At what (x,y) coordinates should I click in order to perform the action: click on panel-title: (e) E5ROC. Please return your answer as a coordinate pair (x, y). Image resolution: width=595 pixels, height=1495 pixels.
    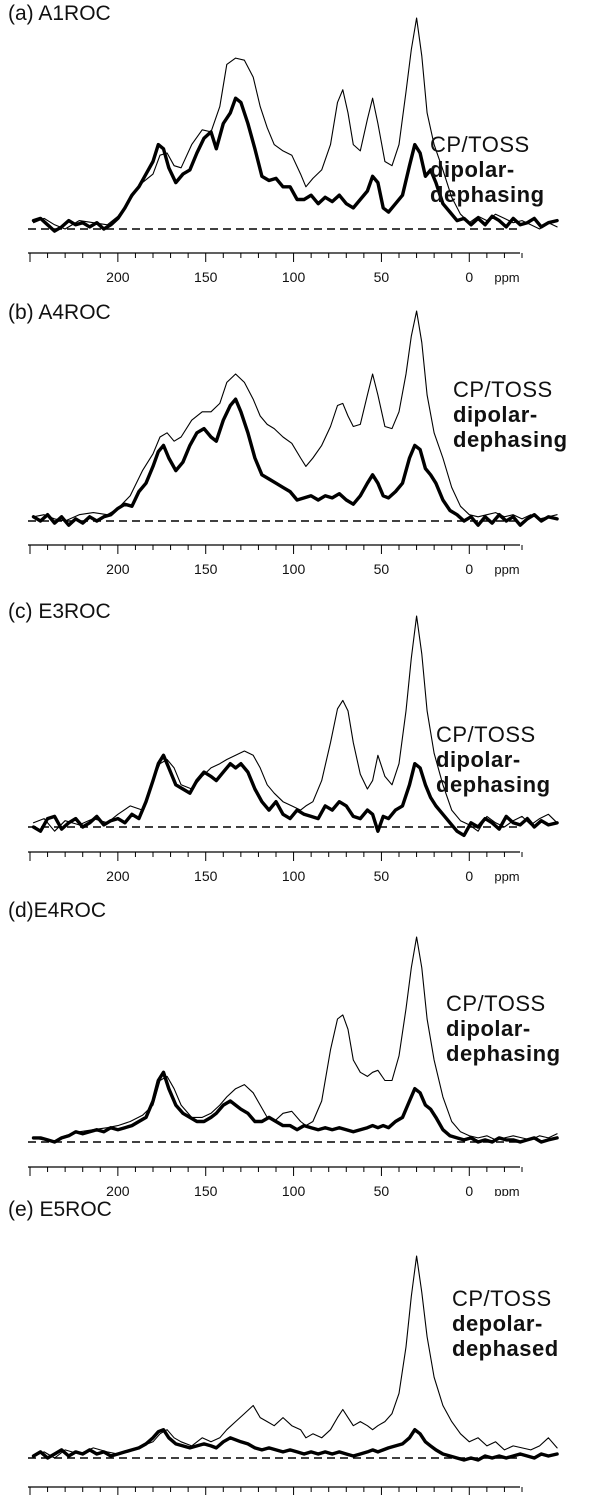
    Looking at the image, I should click on (60, 1209).